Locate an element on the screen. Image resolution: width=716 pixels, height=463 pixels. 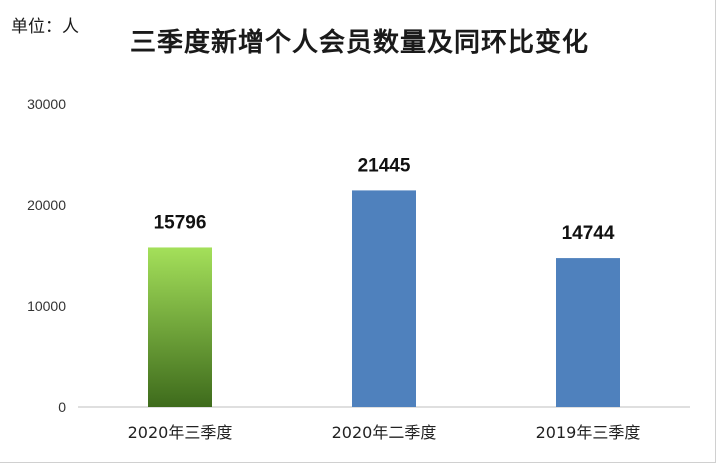
category-label: 2019年三季度 is located at coordinates (588, 432).